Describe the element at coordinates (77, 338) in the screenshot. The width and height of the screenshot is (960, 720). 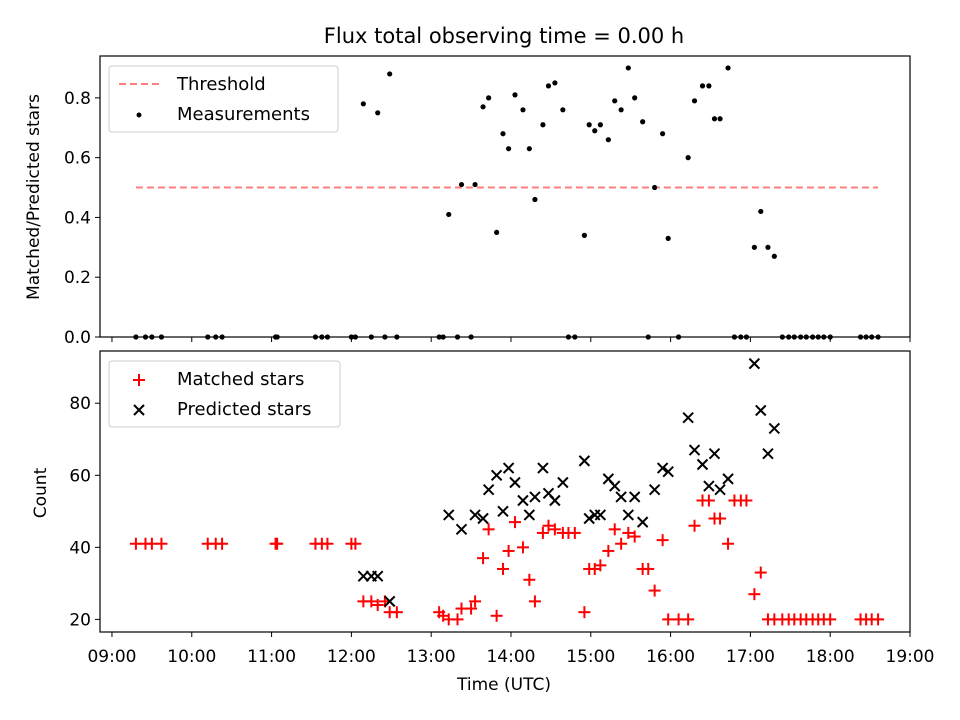
I see `top-y-tick-label: 0.0` at that location.